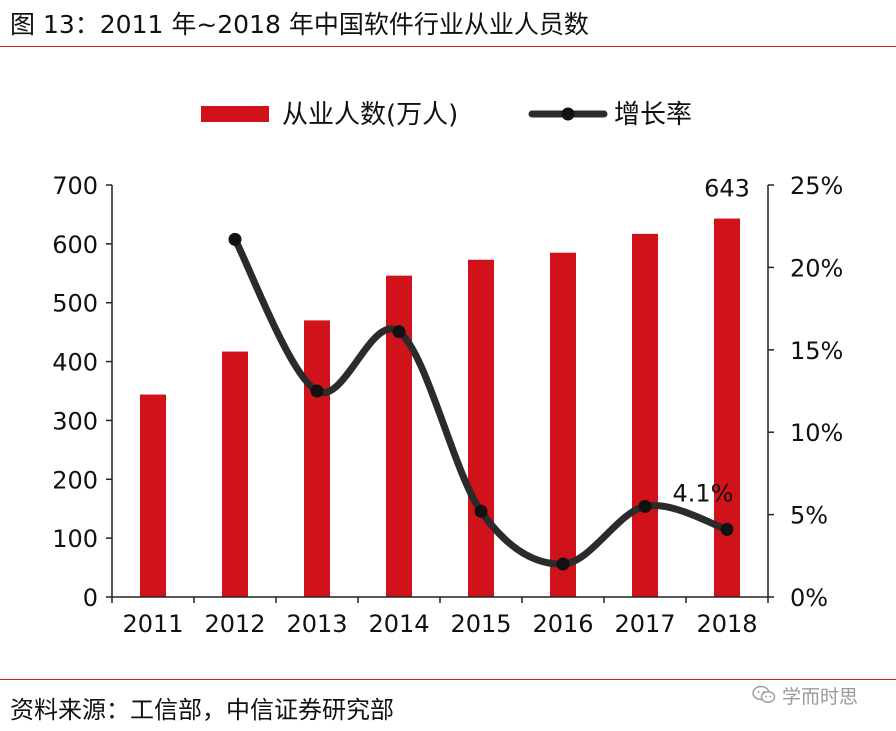  What do you see at coordinates (816, 186) in the screenshot?
I see `right-tick-label: 25%` at bounding box center [816, 186].